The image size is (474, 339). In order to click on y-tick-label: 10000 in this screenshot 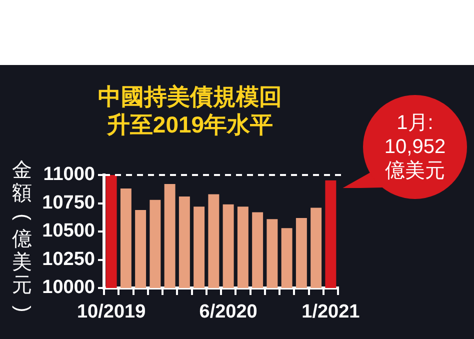, I will do `click(68, 287)`.